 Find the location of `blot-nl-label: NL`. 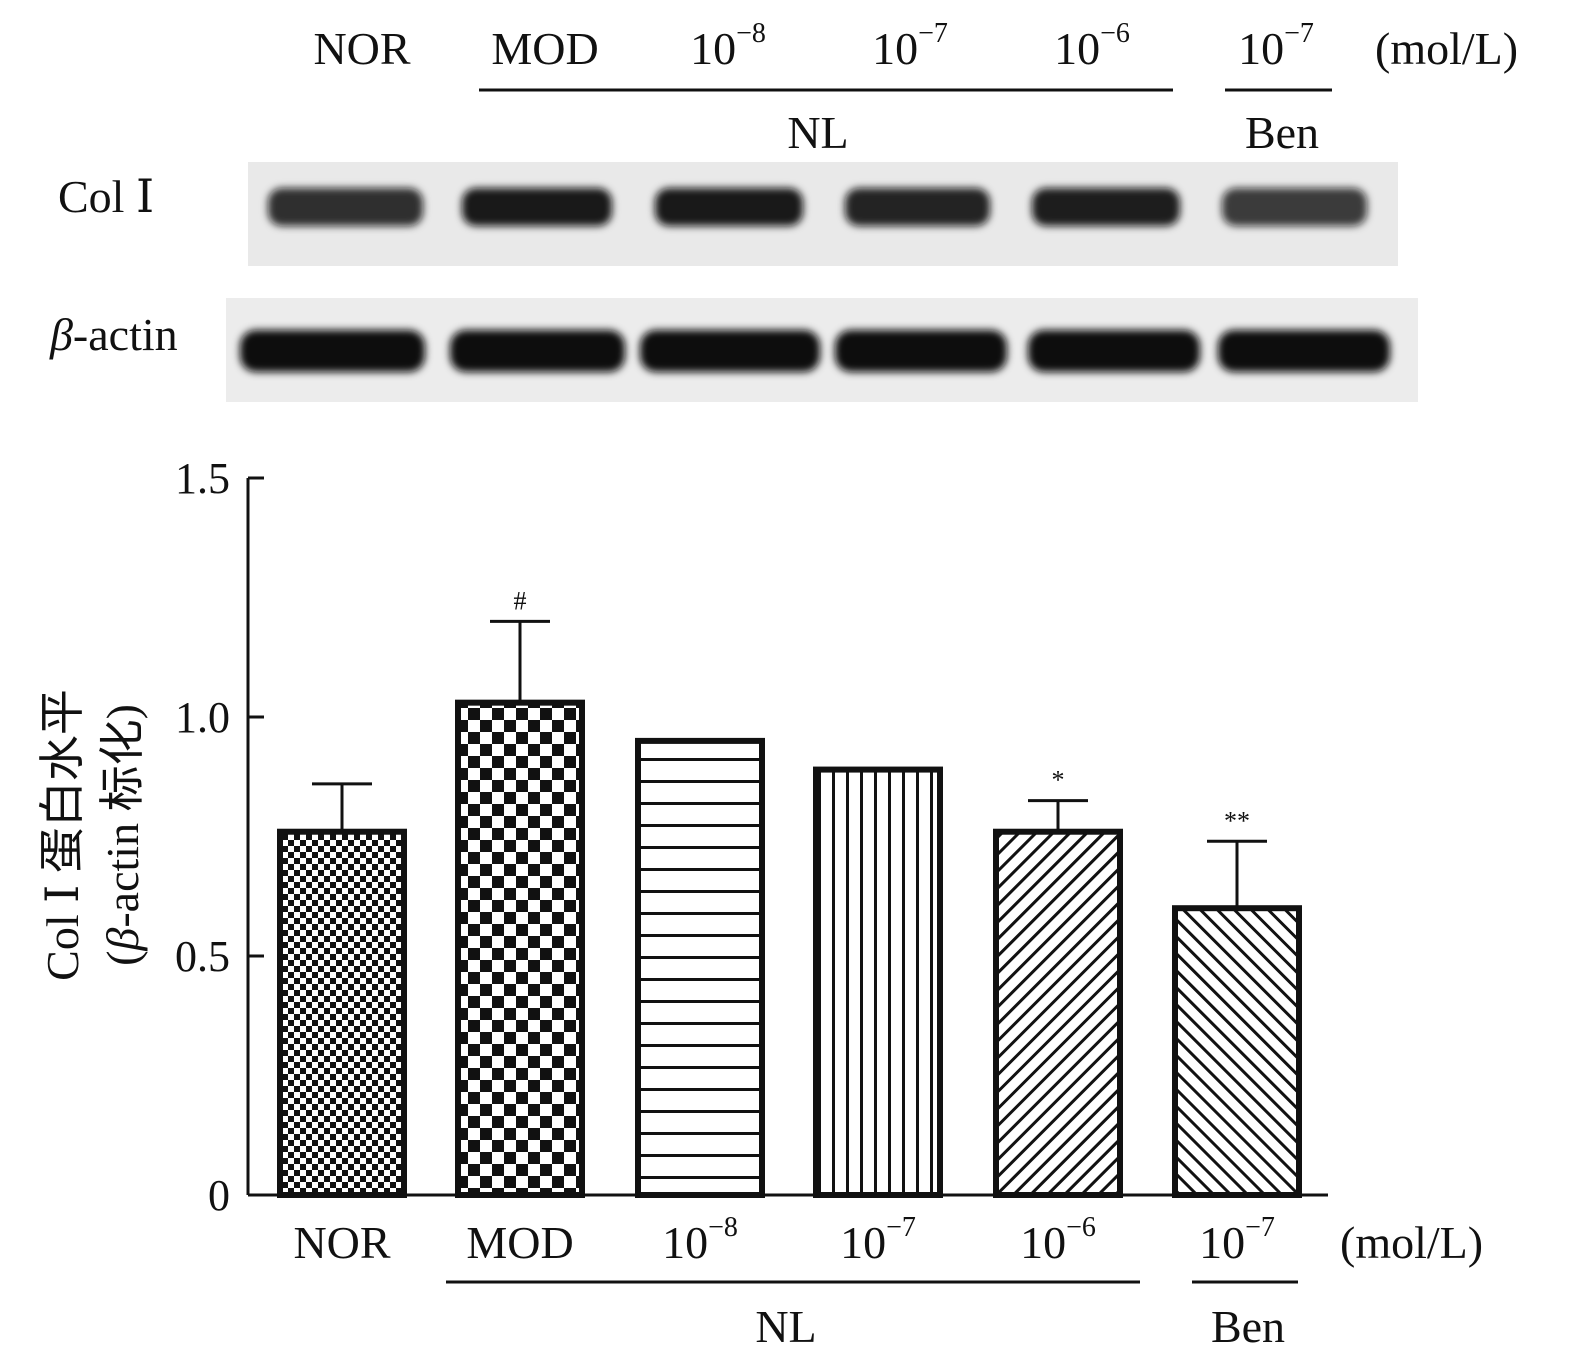

blot-nl-label: NL is located at coordinates (817, 132).